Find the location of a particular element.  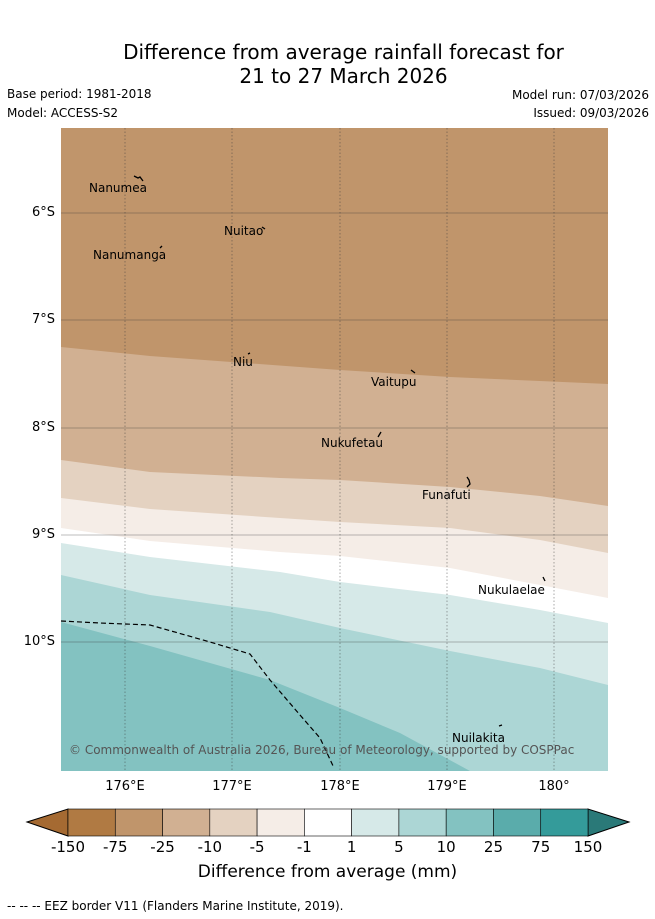

legend-tick: 25 is located at coordinates (493, 847).